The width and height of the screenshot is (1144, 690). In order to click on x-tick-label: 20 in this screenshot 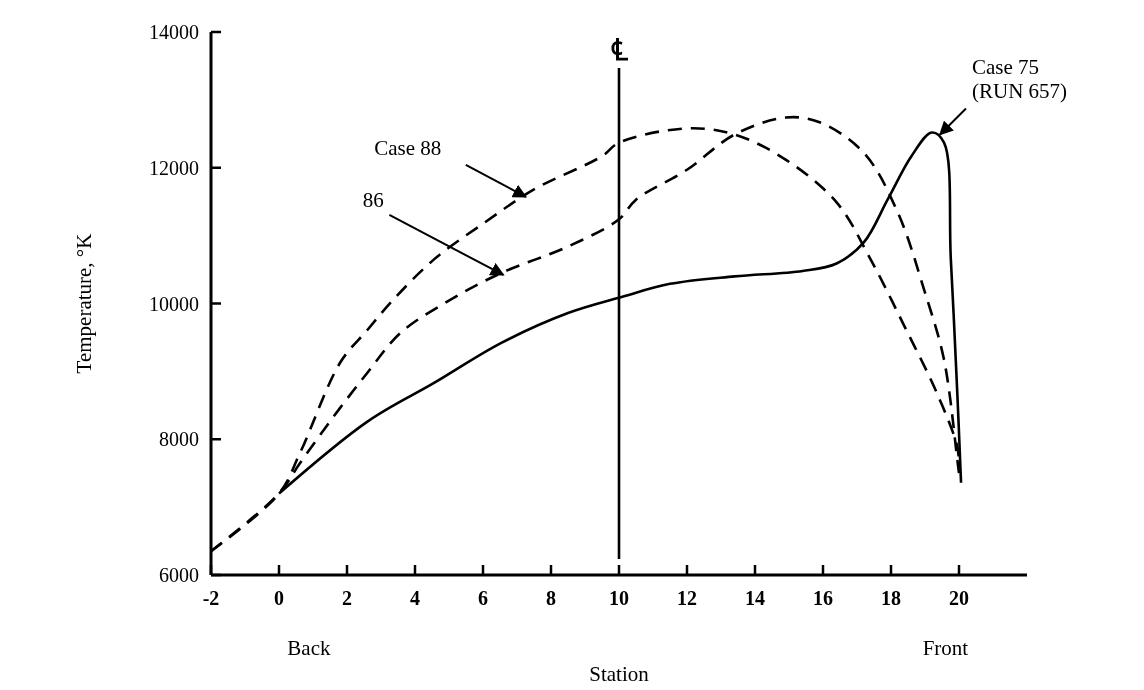, I will do `click(959, 598)`.